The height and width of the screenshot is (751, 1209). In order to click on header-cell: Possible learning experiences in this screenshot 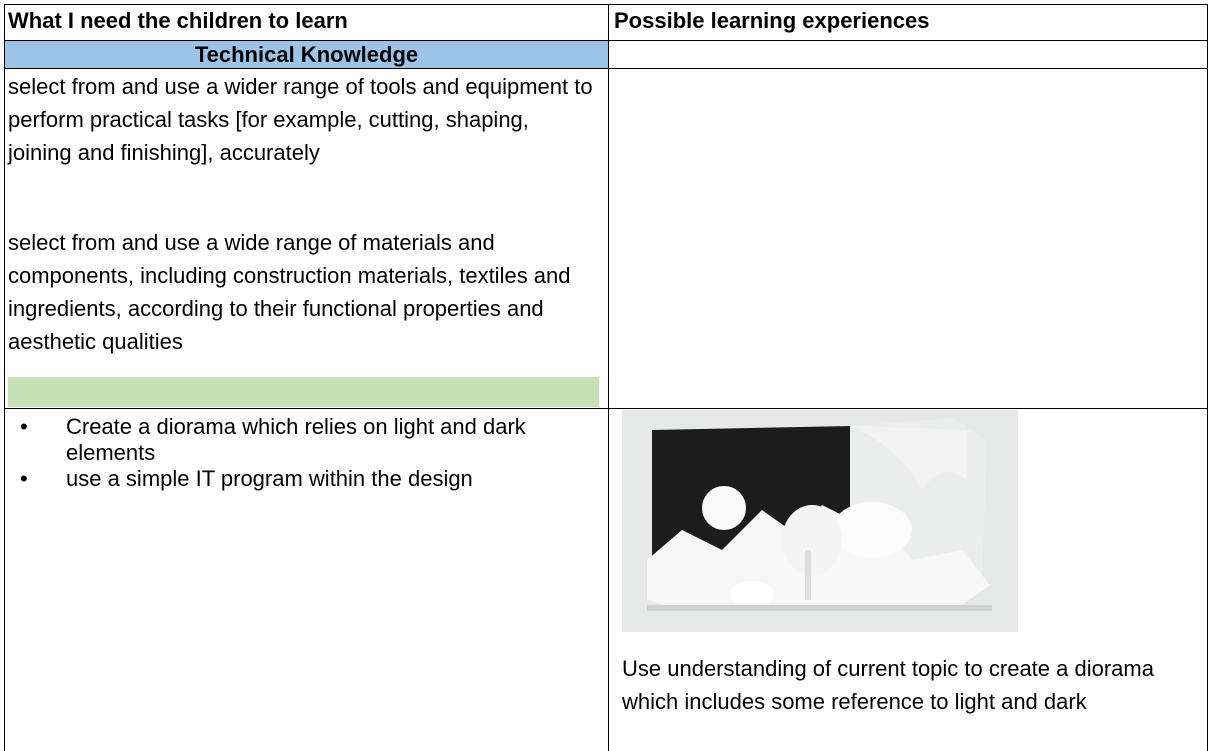, I will do `click(772, 20)`.